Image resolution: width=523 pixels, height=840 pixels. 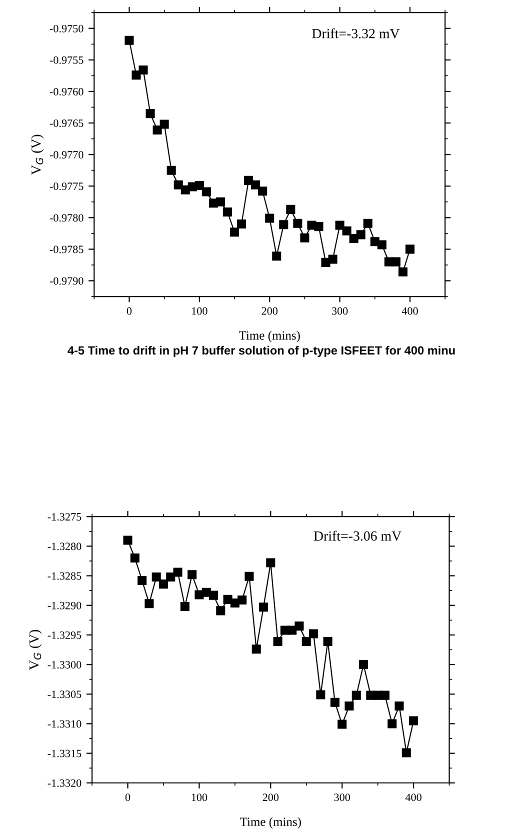 I want to click on text: 4-5 Time to drift in pH 7 buffer solution of p-type ISFEET for 400 minu, so click(x=261, y=351).